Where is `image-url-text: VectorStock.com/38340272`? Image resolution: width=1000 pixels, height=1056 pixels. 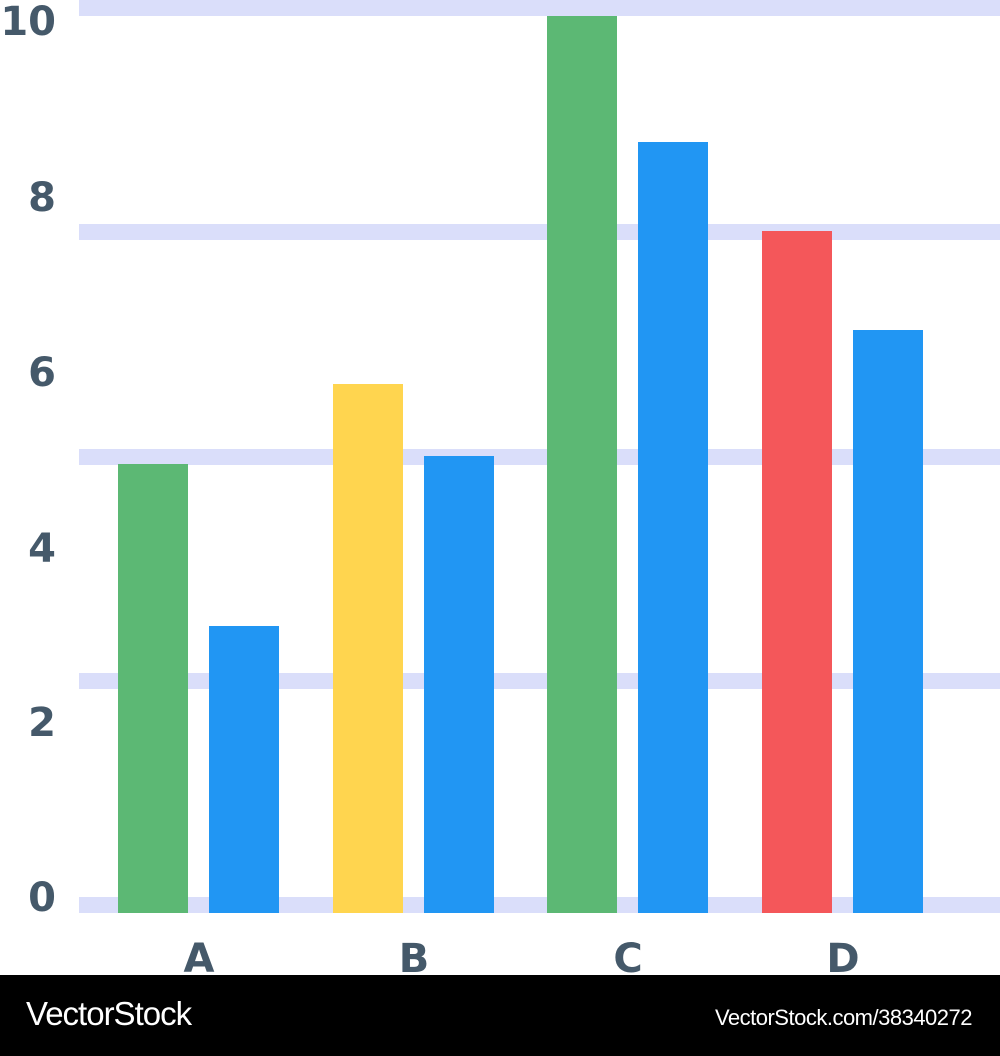 image-url-text: VectorStock.com/38340272 is located at coordinates (843, 1017).